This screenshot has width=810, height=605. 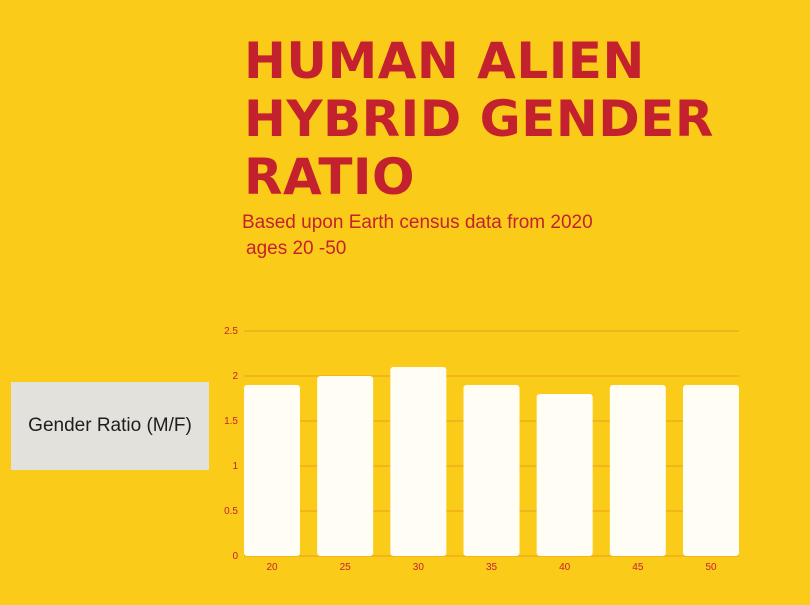 I want to click on subtitle-line-2: ages 20 -50, so click(x=296, y=248).